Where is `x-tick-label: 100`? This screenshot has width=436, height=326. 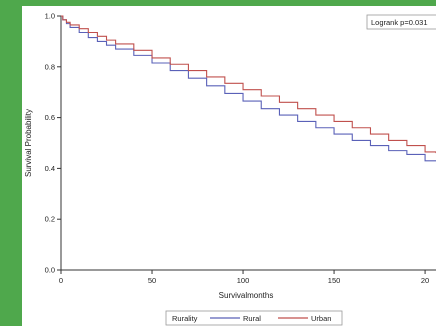
x-tick-label: 100 is located at coordinates (243, 280).